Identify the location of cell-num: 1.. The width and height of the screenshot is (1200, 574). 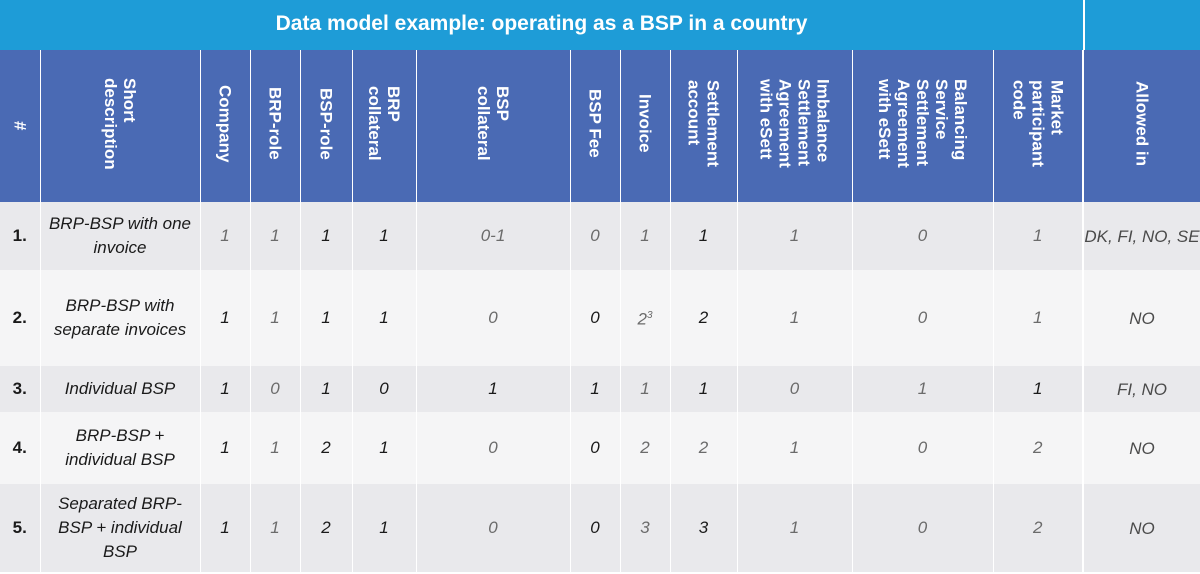
(20, 236).